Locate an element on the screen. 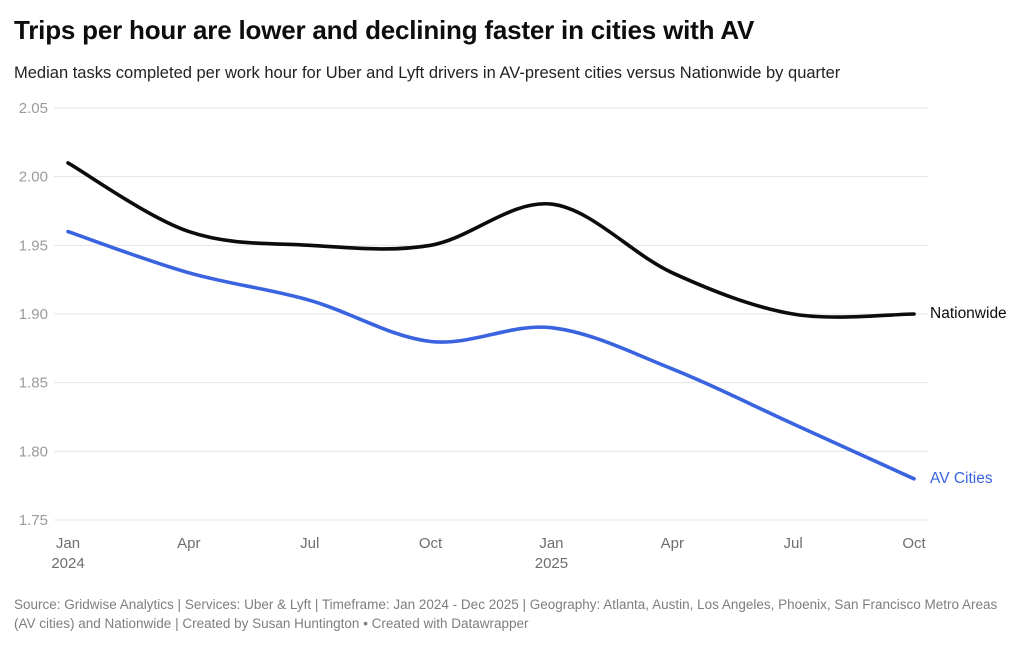  y-tick-label: 1.95 is located at coordinates (33, 245).